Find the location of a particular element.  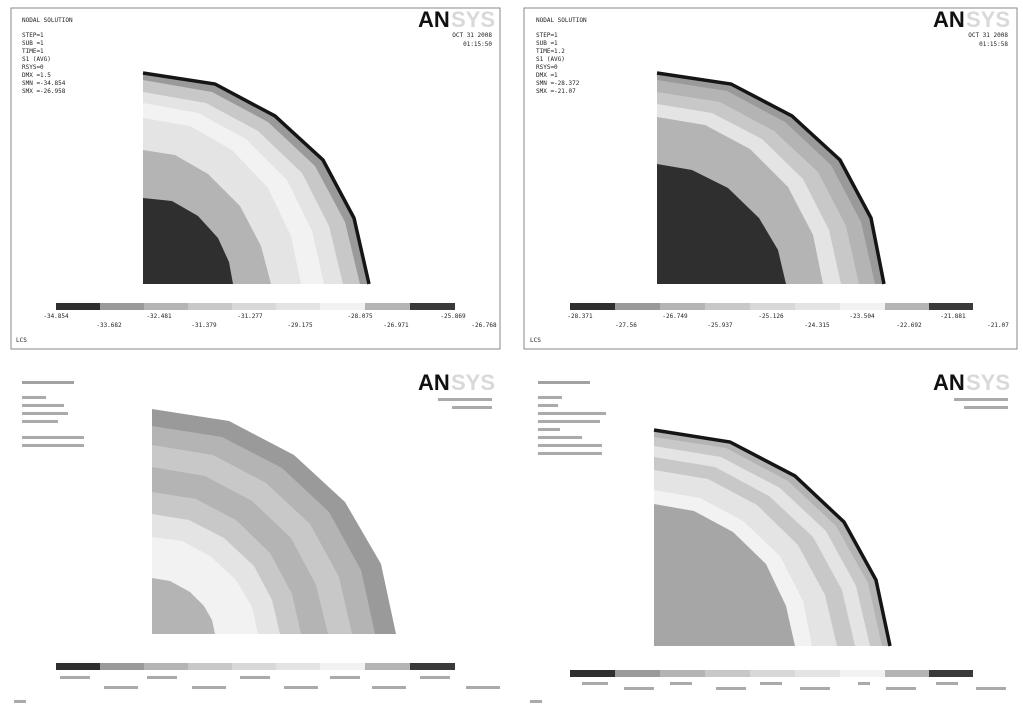

panel-2-legend-label: -21.07 is located at coordinates (998, 325).